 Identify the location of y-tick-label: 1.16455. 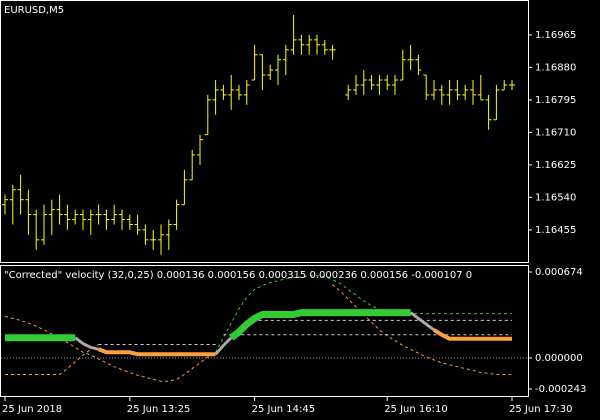
(555, 230).